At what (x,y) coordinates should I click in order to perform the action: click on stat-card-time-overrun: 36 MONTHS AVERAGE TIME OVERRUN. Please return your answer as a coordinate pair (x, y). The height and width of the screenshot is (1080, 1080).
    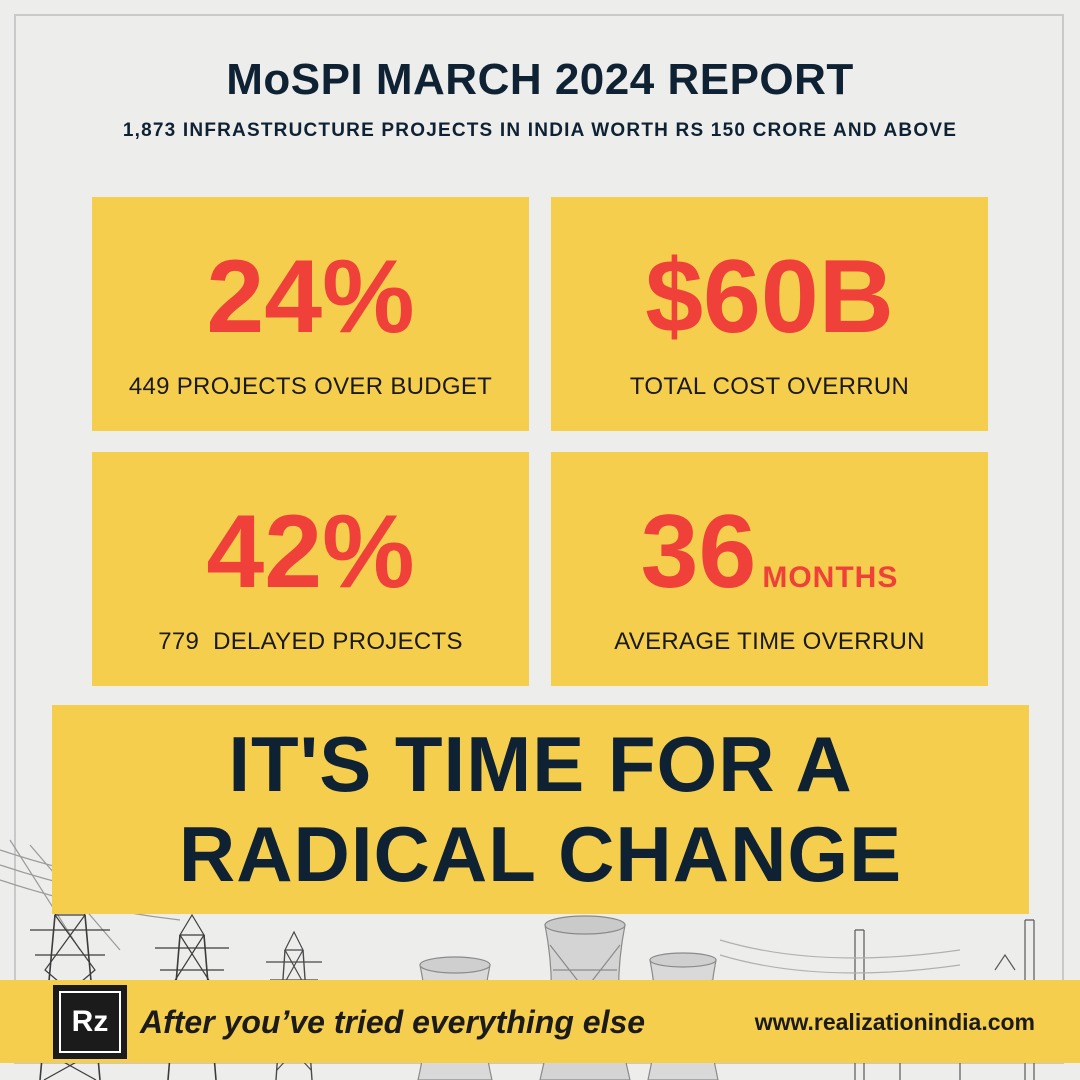
    Looking at the image, I should click on (769, 569).